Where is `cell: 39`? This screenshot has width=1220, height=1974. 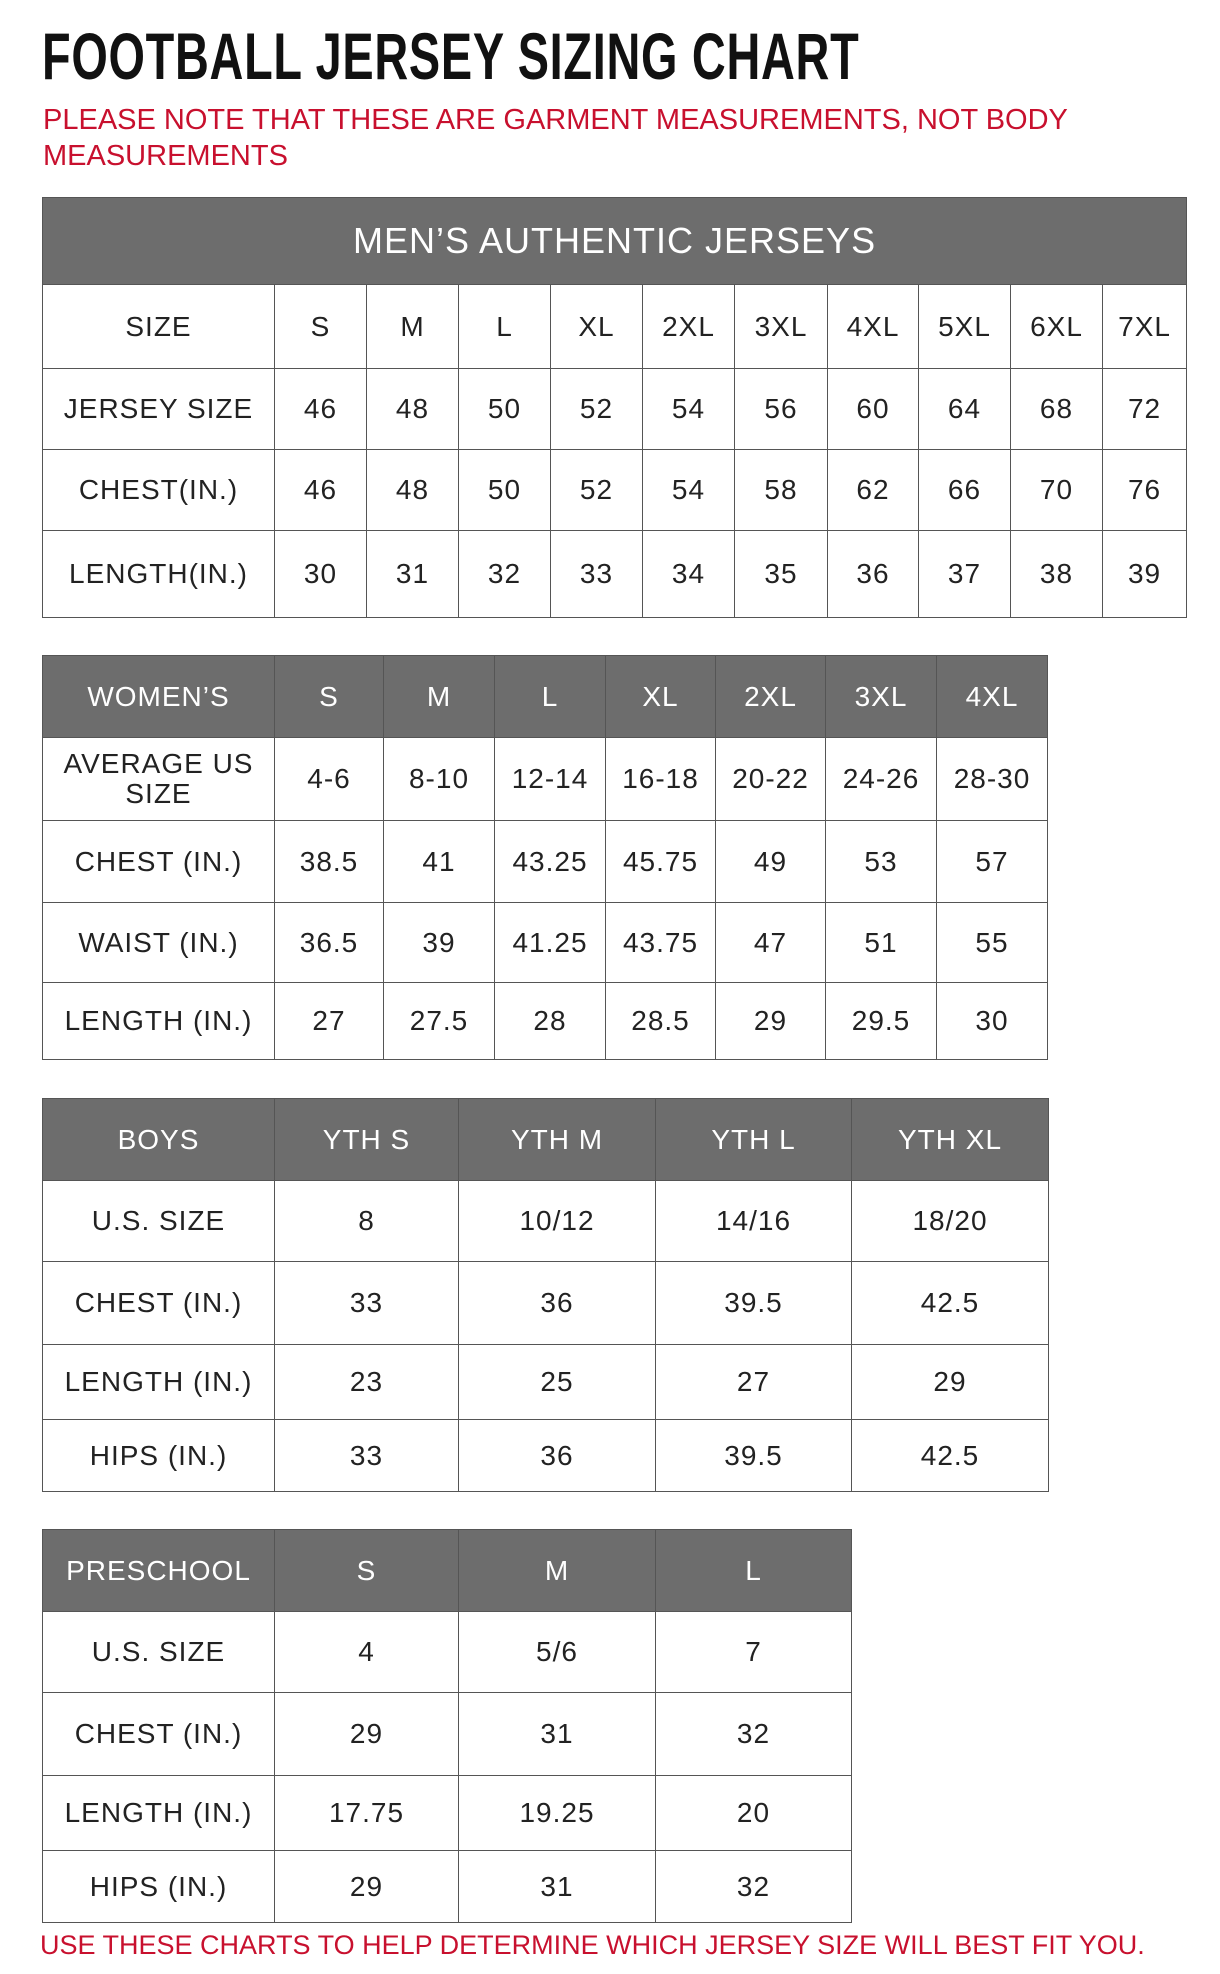 cell: 39 is located at coordinates (439, 942).